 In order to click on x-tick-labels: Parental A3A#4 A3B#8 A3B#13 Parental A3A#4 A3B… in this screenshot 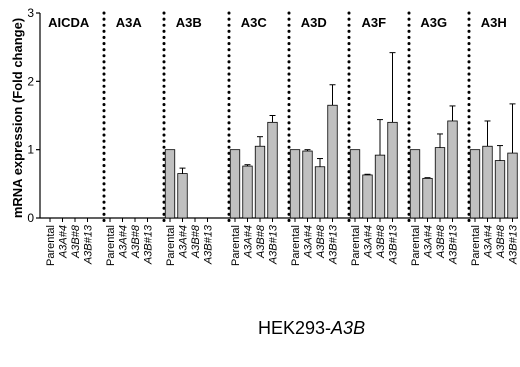, I will do `click(282, 245)`.